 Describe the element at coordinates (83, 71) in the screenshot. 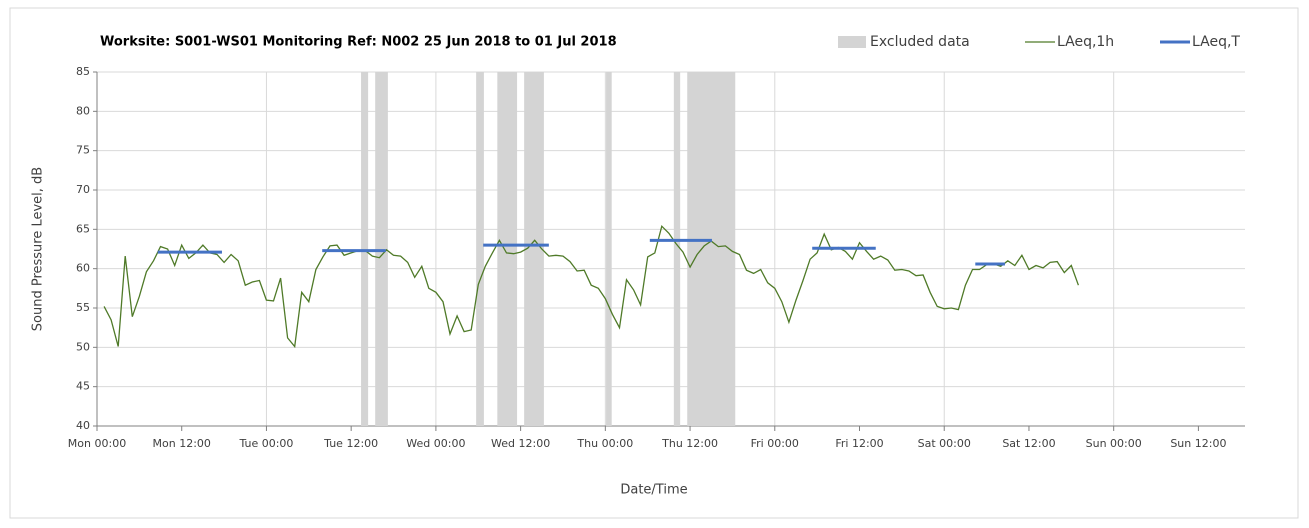

I see `y-tick-label: 85` at that location.